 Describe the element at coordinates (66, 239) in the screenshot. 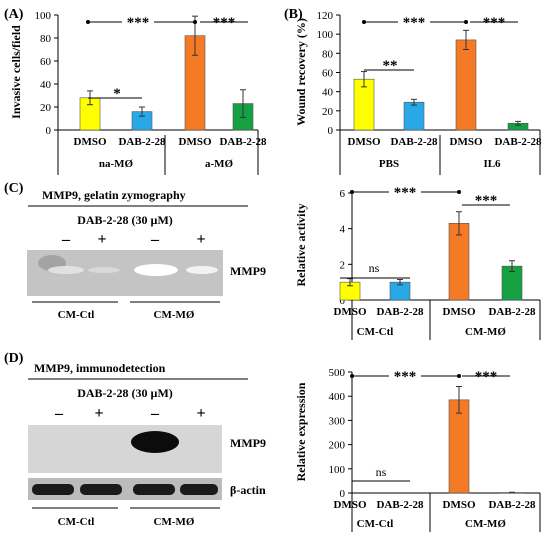

I see `blot-c-lane-1: –` at that location.